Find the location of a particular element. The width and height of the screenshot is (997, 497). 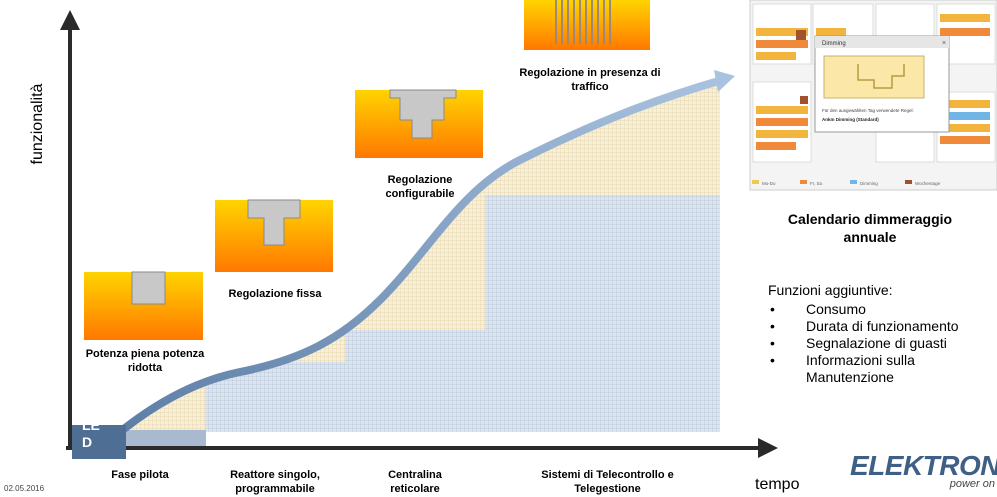

brand-name: ELEKTRON is located at coordinates (923, 465).